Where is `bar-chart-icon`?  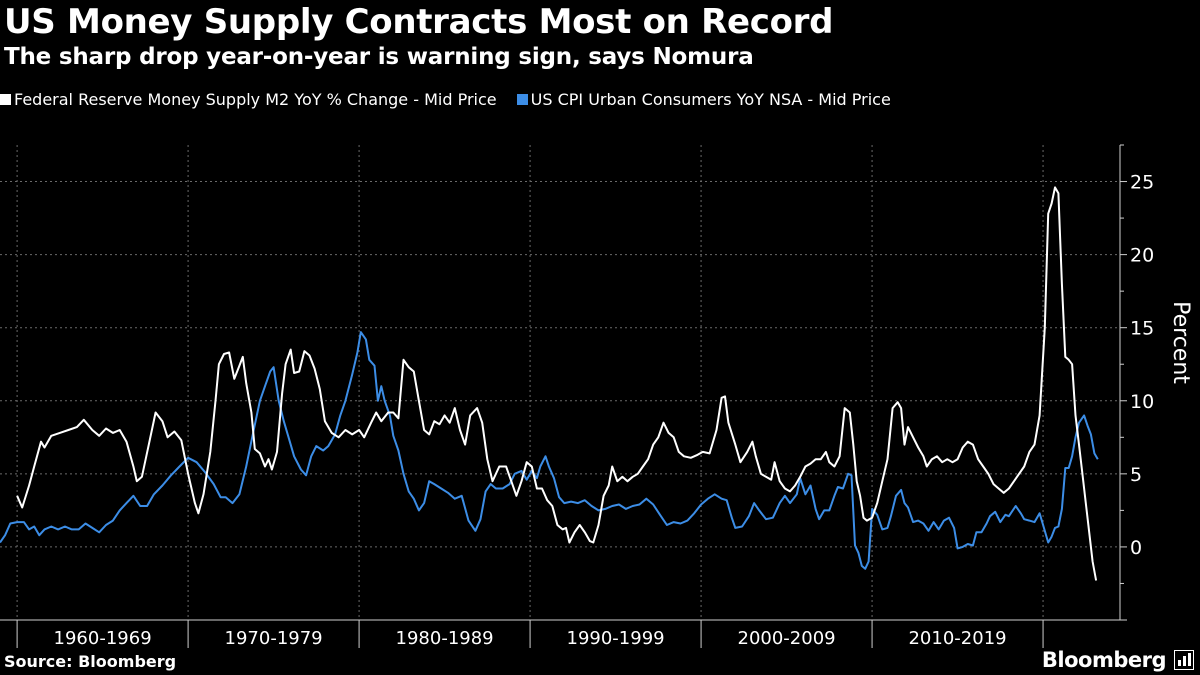
bar-chart-icon is located at coordinates (1184, 660).